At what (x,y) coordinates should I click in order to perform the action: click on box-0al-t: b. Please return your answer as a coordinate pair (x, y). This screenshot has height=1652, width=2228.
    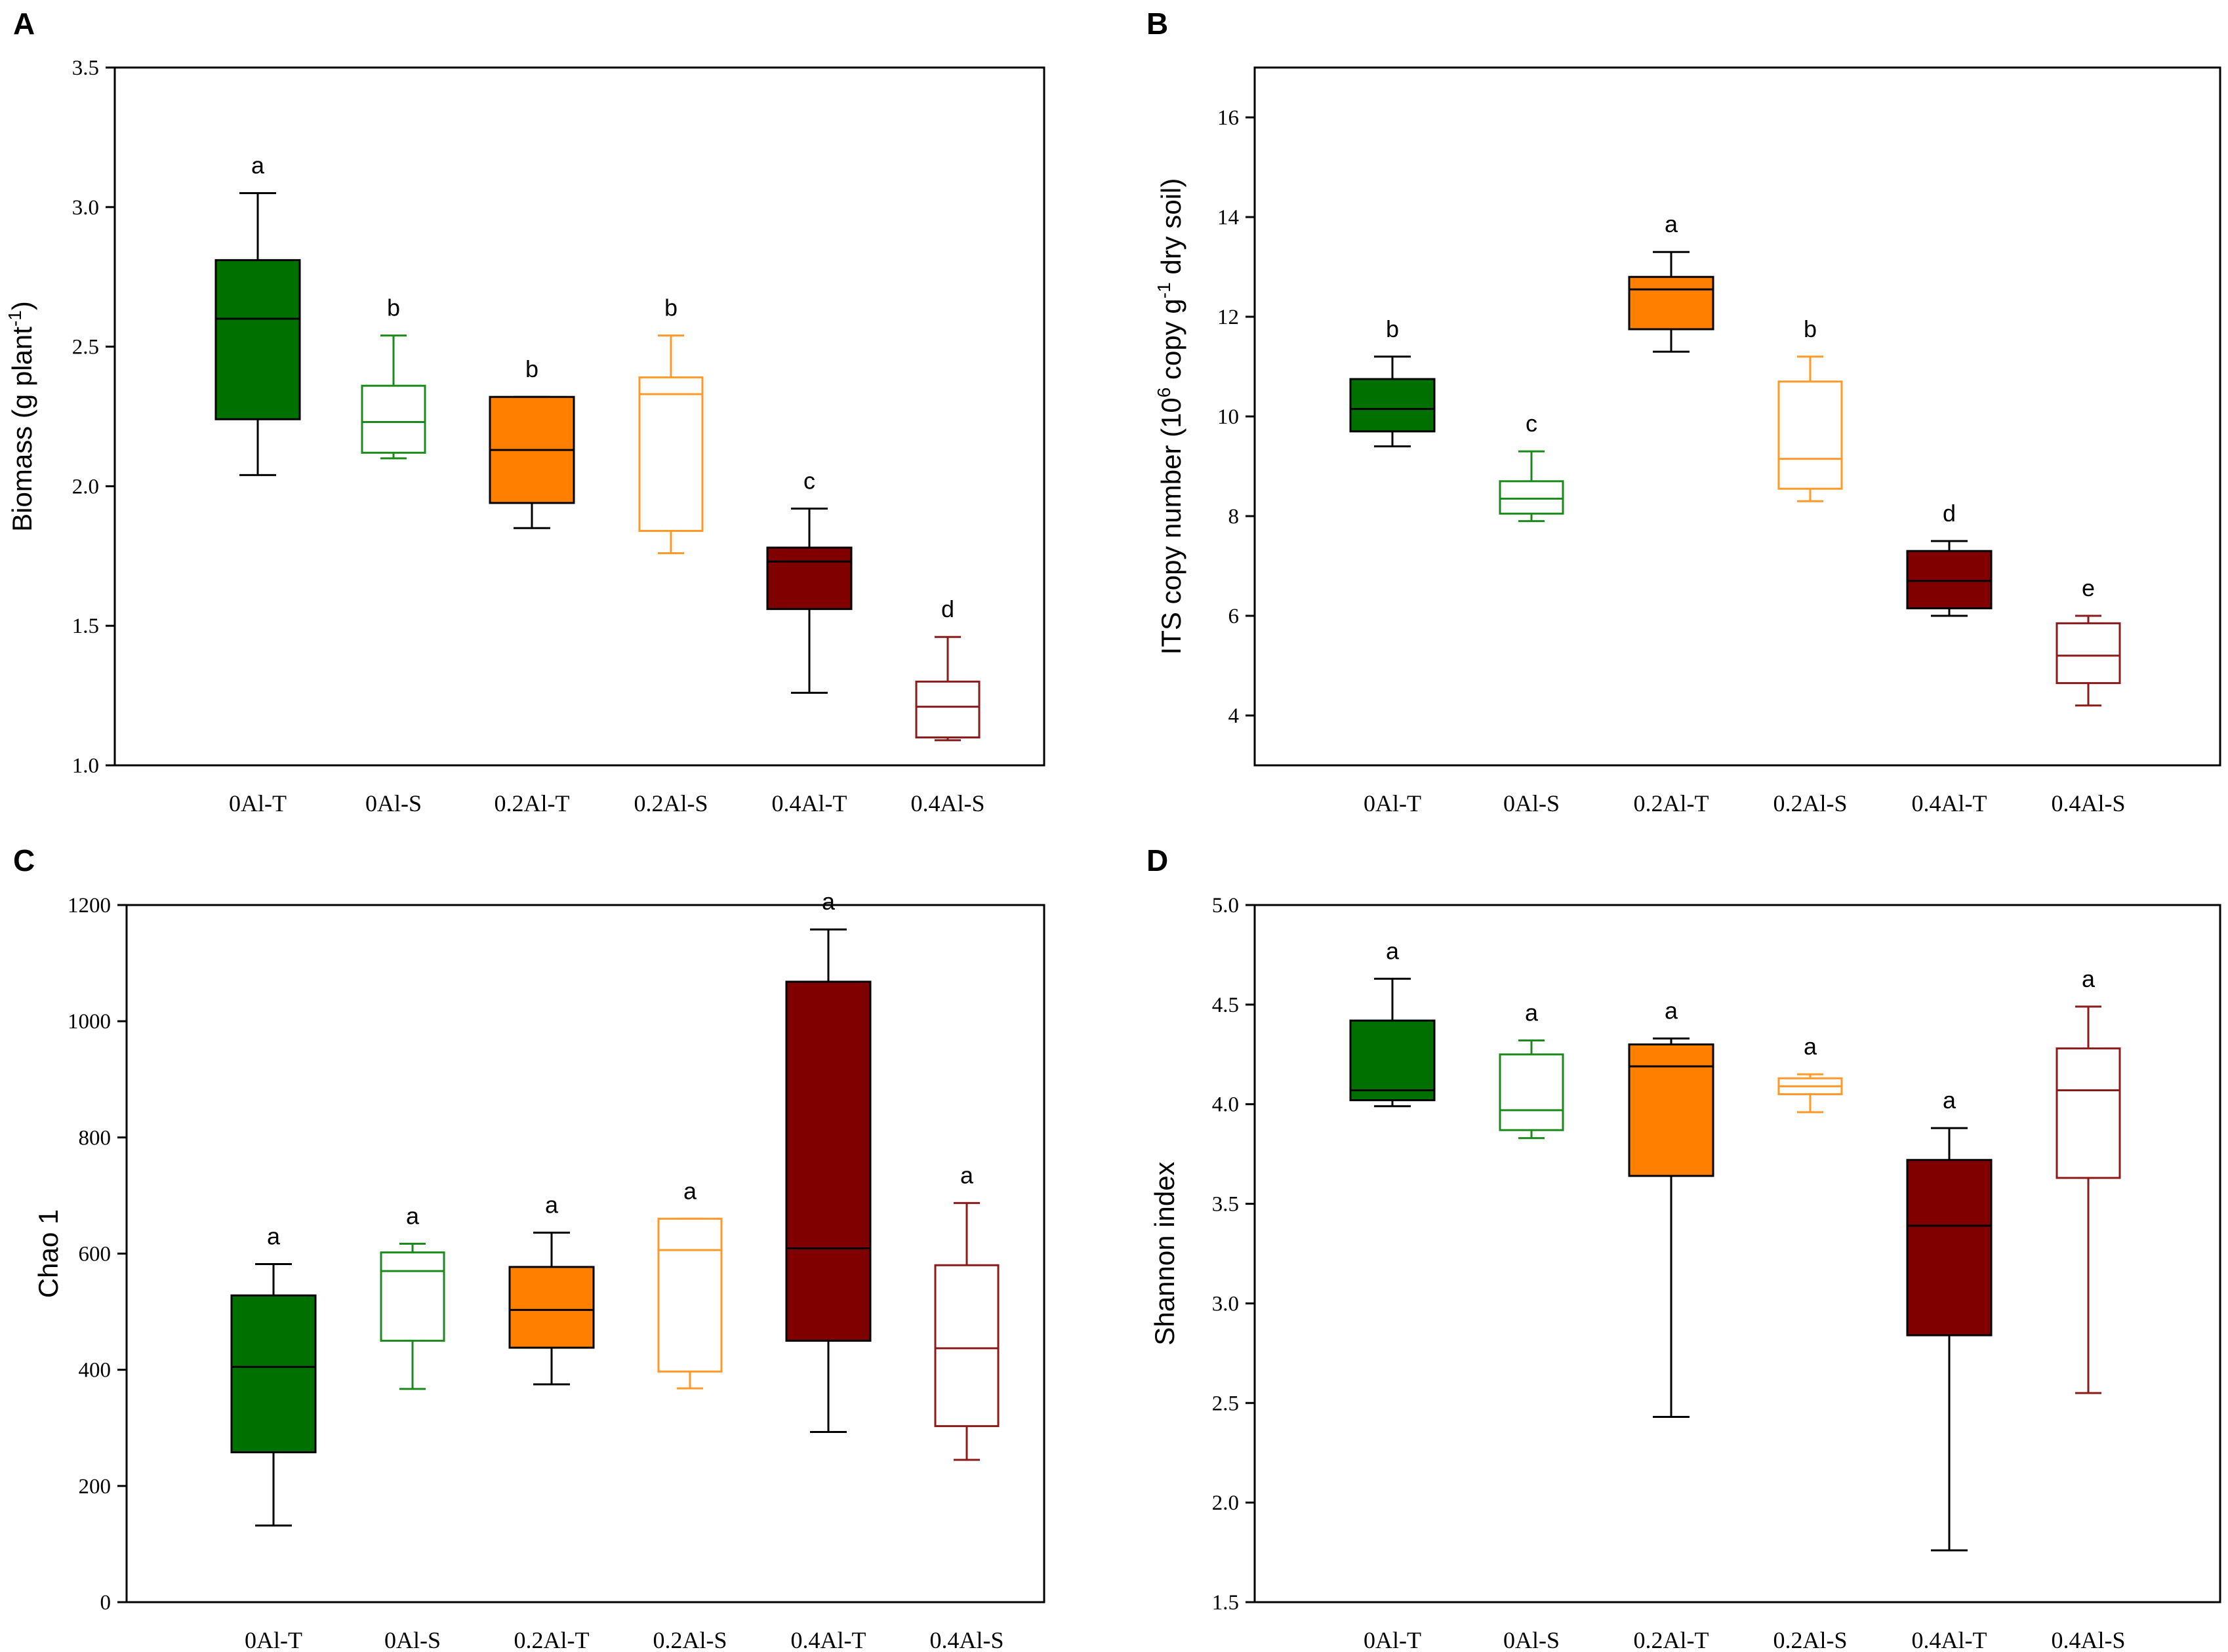
    Looking at the image, I should click on (1392, 382).